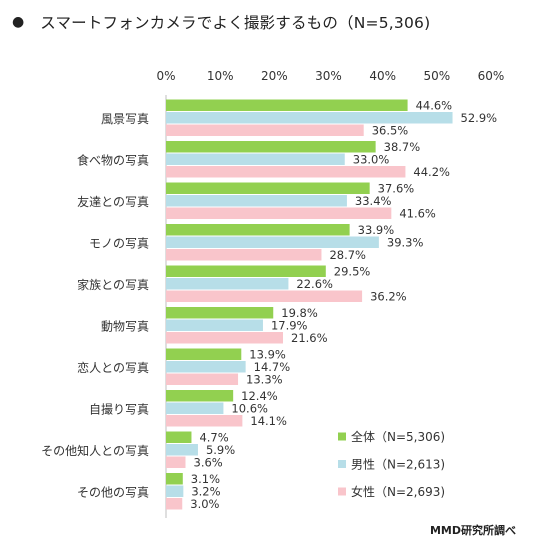  I want to click on source-note: MMD研究所調べ, so click(472, 530).